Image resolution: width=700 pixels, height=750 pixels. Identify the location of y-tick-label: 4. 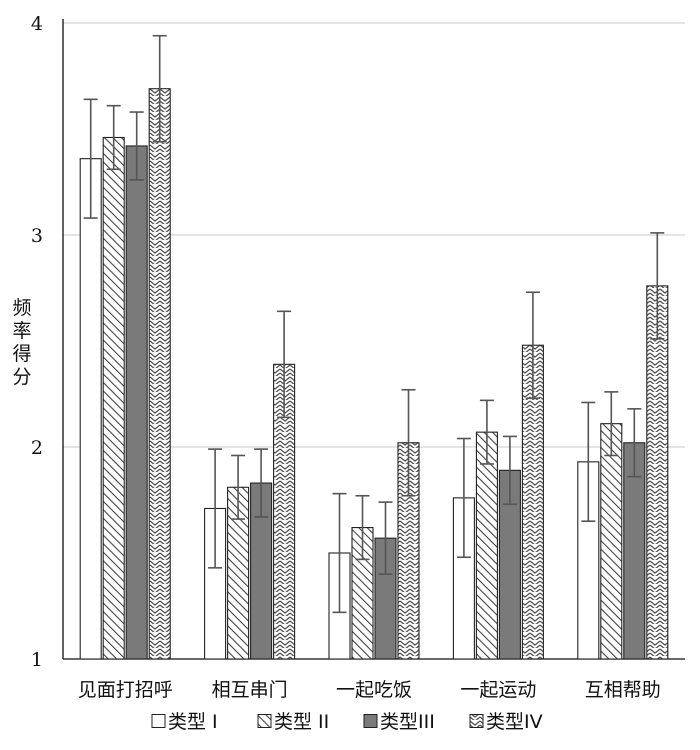
(37, 24).